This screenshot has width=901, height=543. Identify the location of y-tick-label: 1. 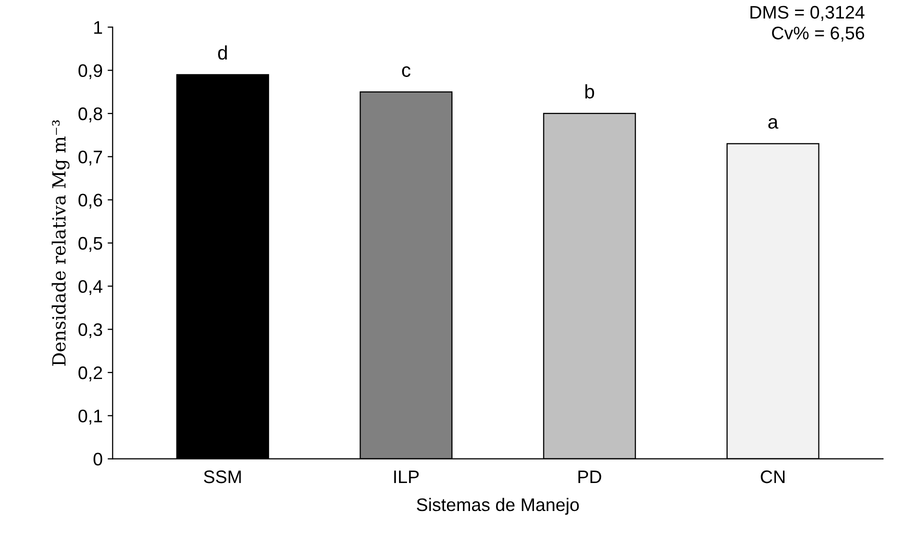
(98, 27).